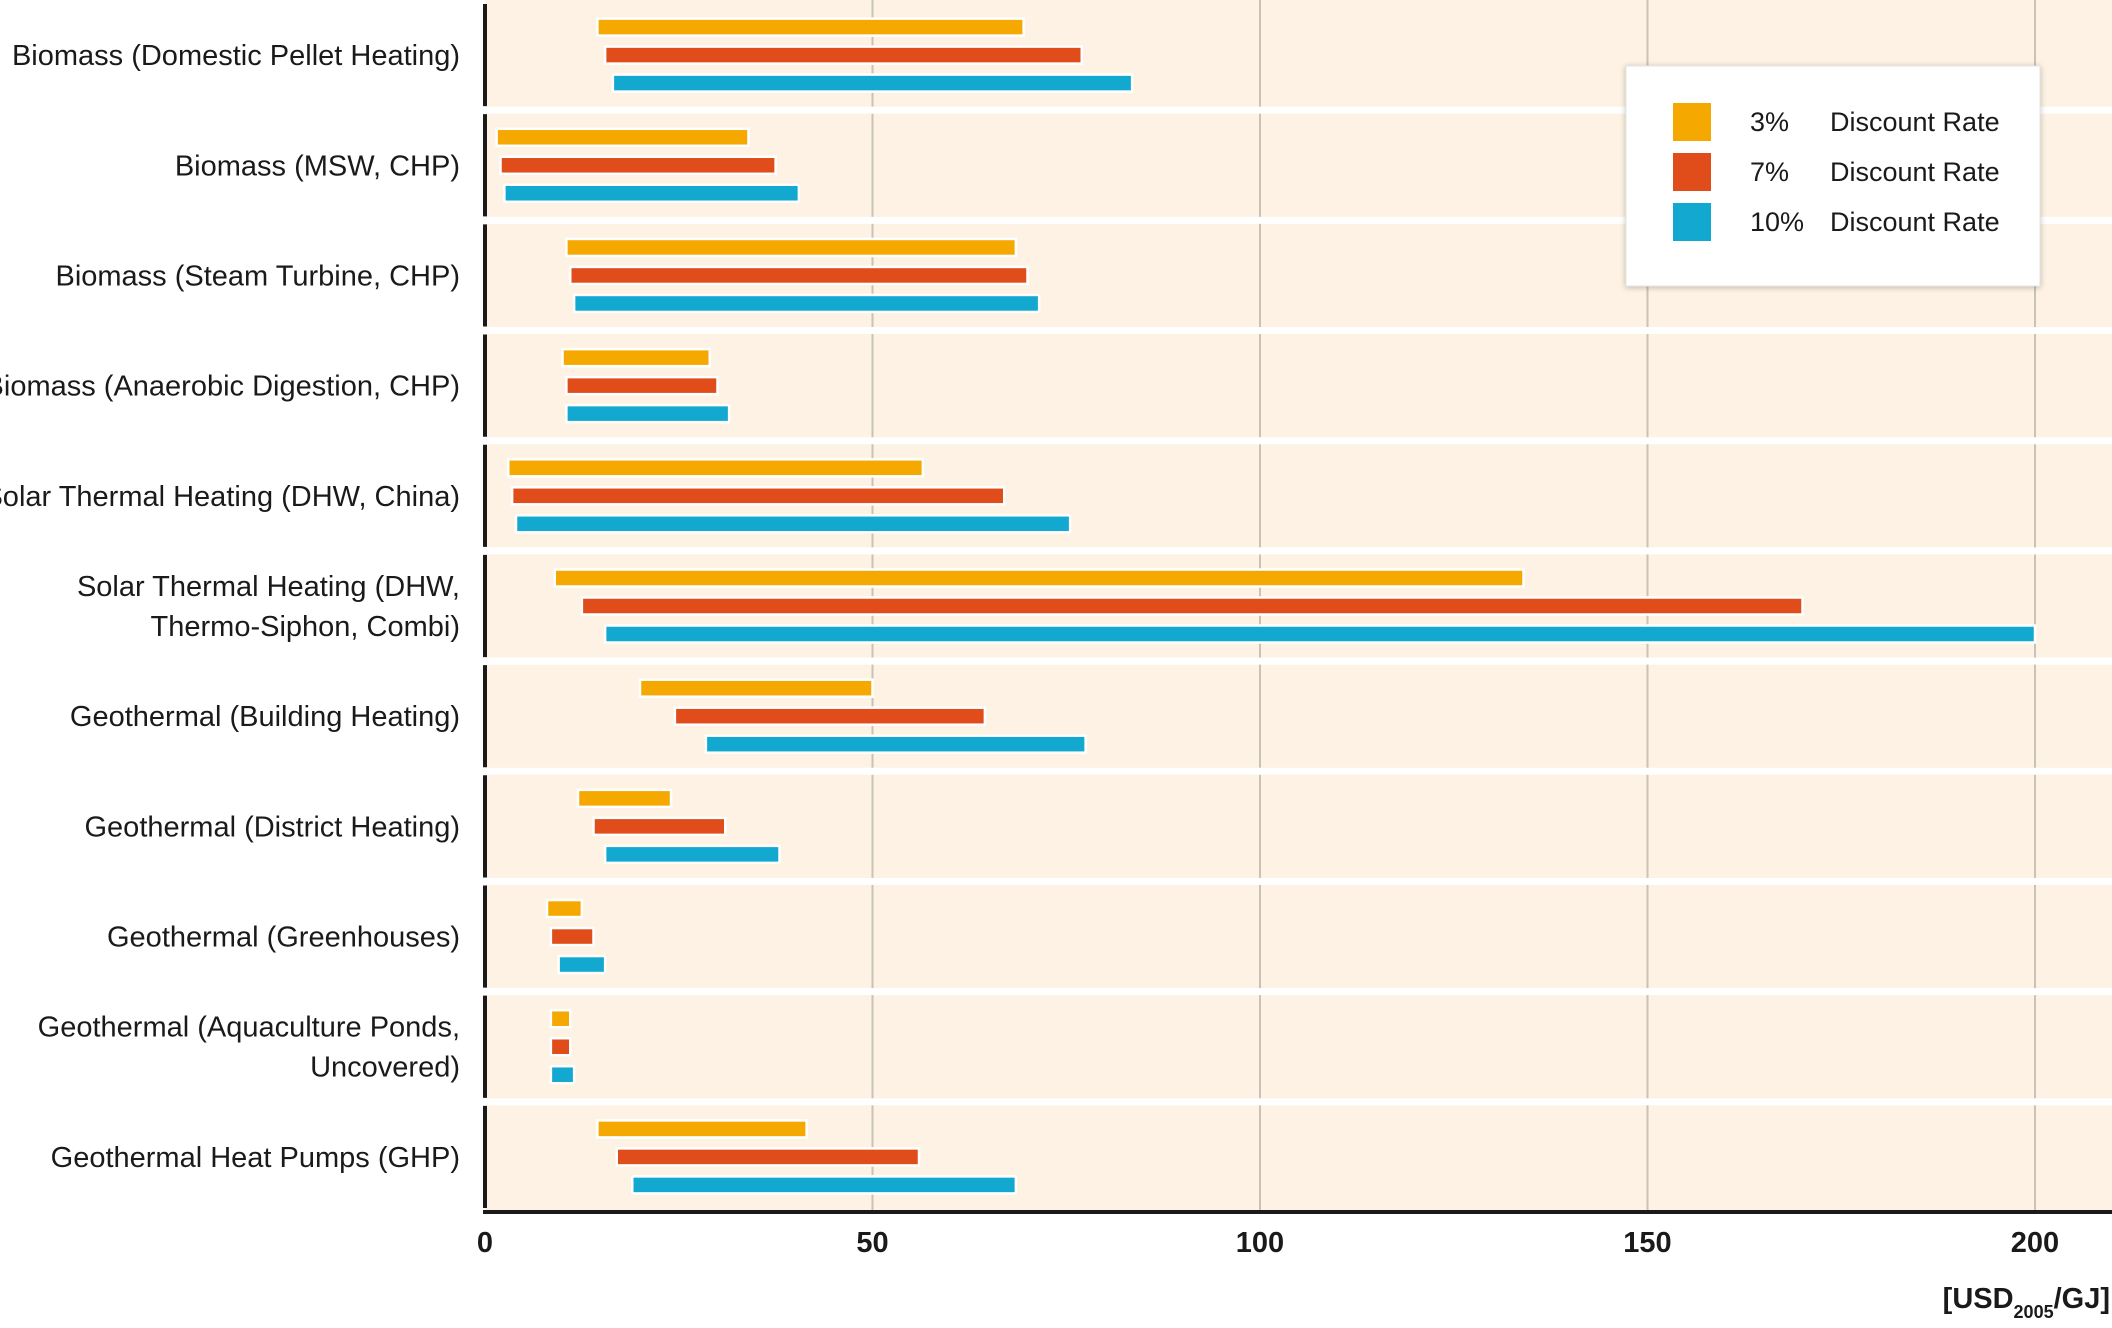 Image resolution: width=2112 pixels, height=1328 pixels. Describe the element at coordinates (317, 166) in the screenshot. I see `category-label: Biomass (MSW, CHP)` at that location.